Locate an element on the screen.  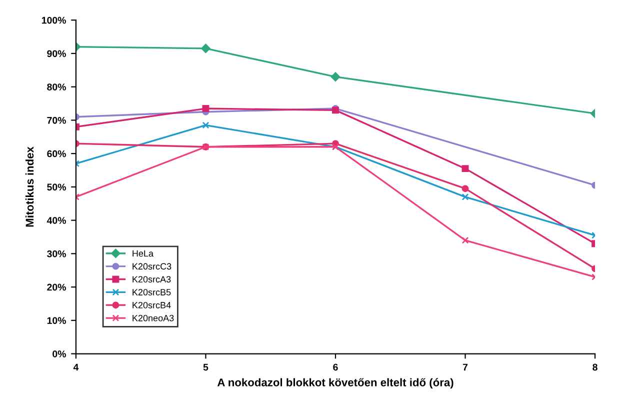
y-tick-label: 90% is located at coordinates (56, 54).